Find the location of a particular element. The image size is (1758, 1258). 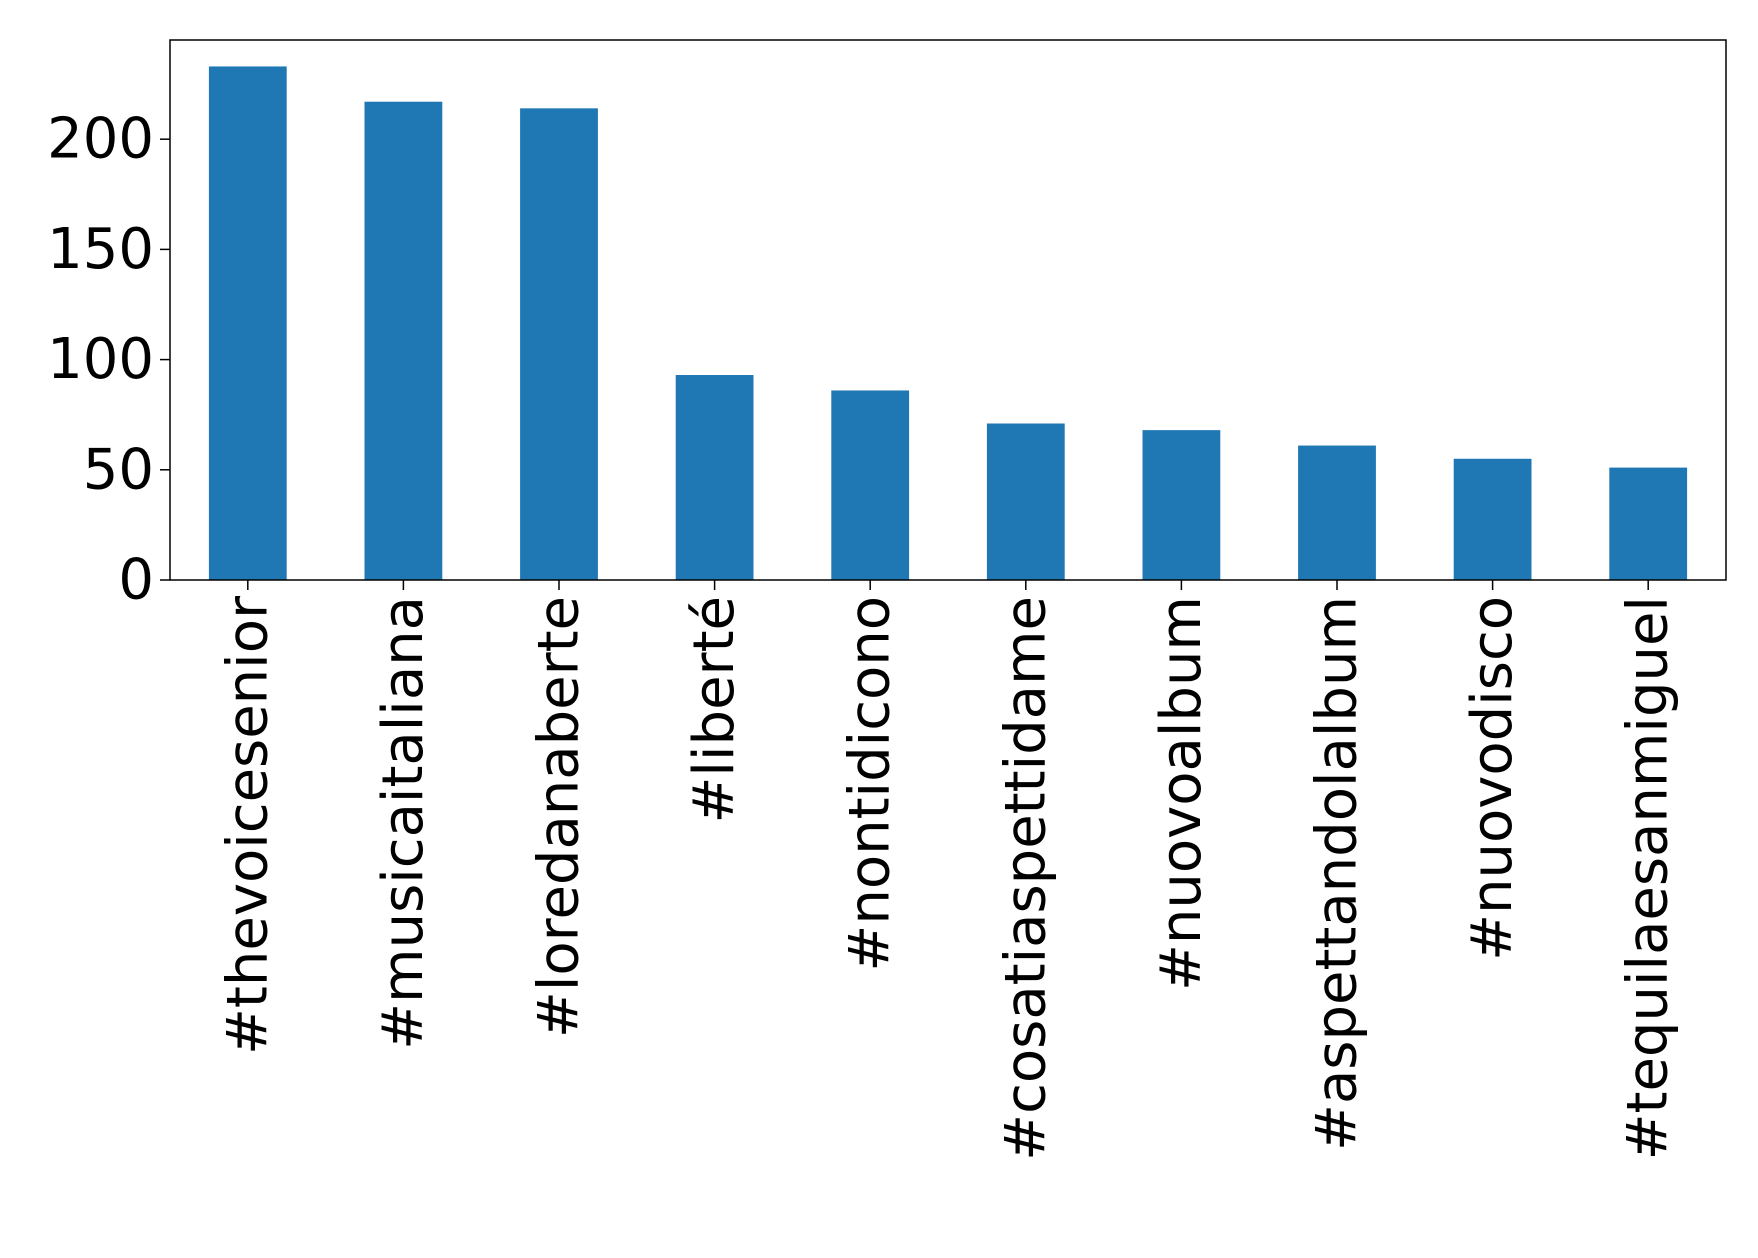

y-tick-label: 150 is located at coordinates (100, 249).